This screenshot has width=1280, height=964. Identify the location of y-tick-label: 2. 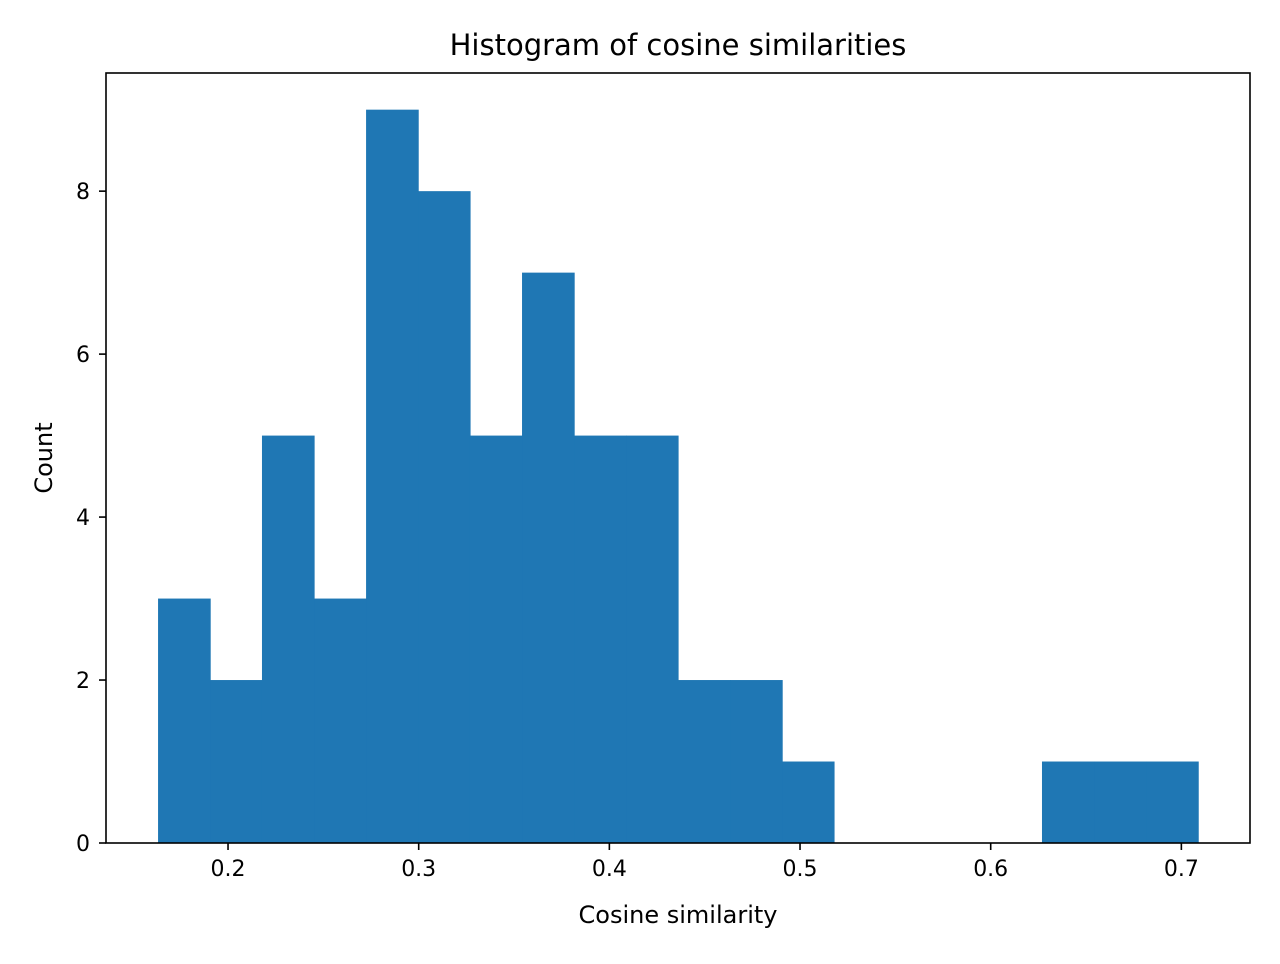
(83, 681).